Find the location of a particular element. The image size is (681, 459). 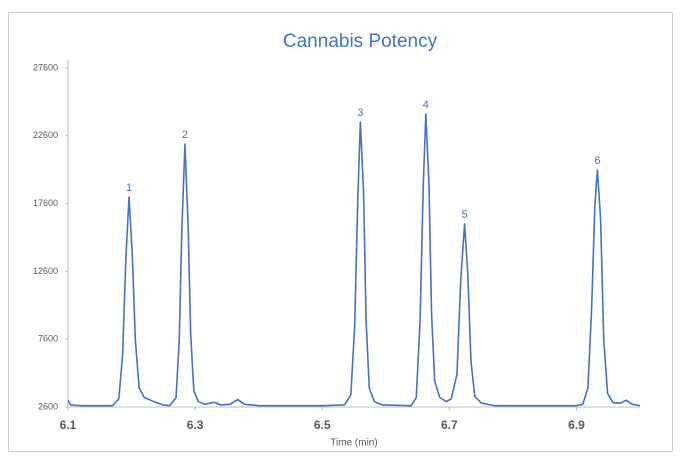

x-tick-label: 6.9 is located at coordinates (576, 425).